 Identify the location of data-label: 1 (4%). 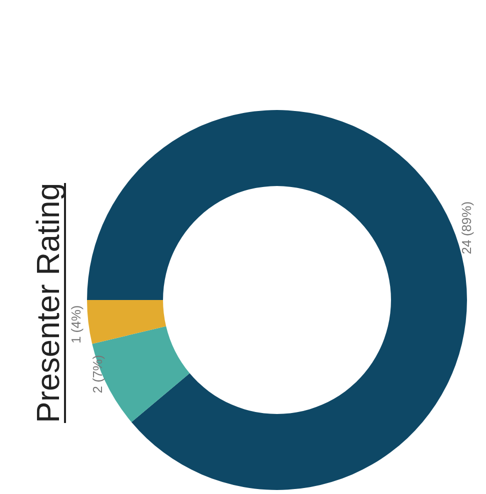
(76, 324).